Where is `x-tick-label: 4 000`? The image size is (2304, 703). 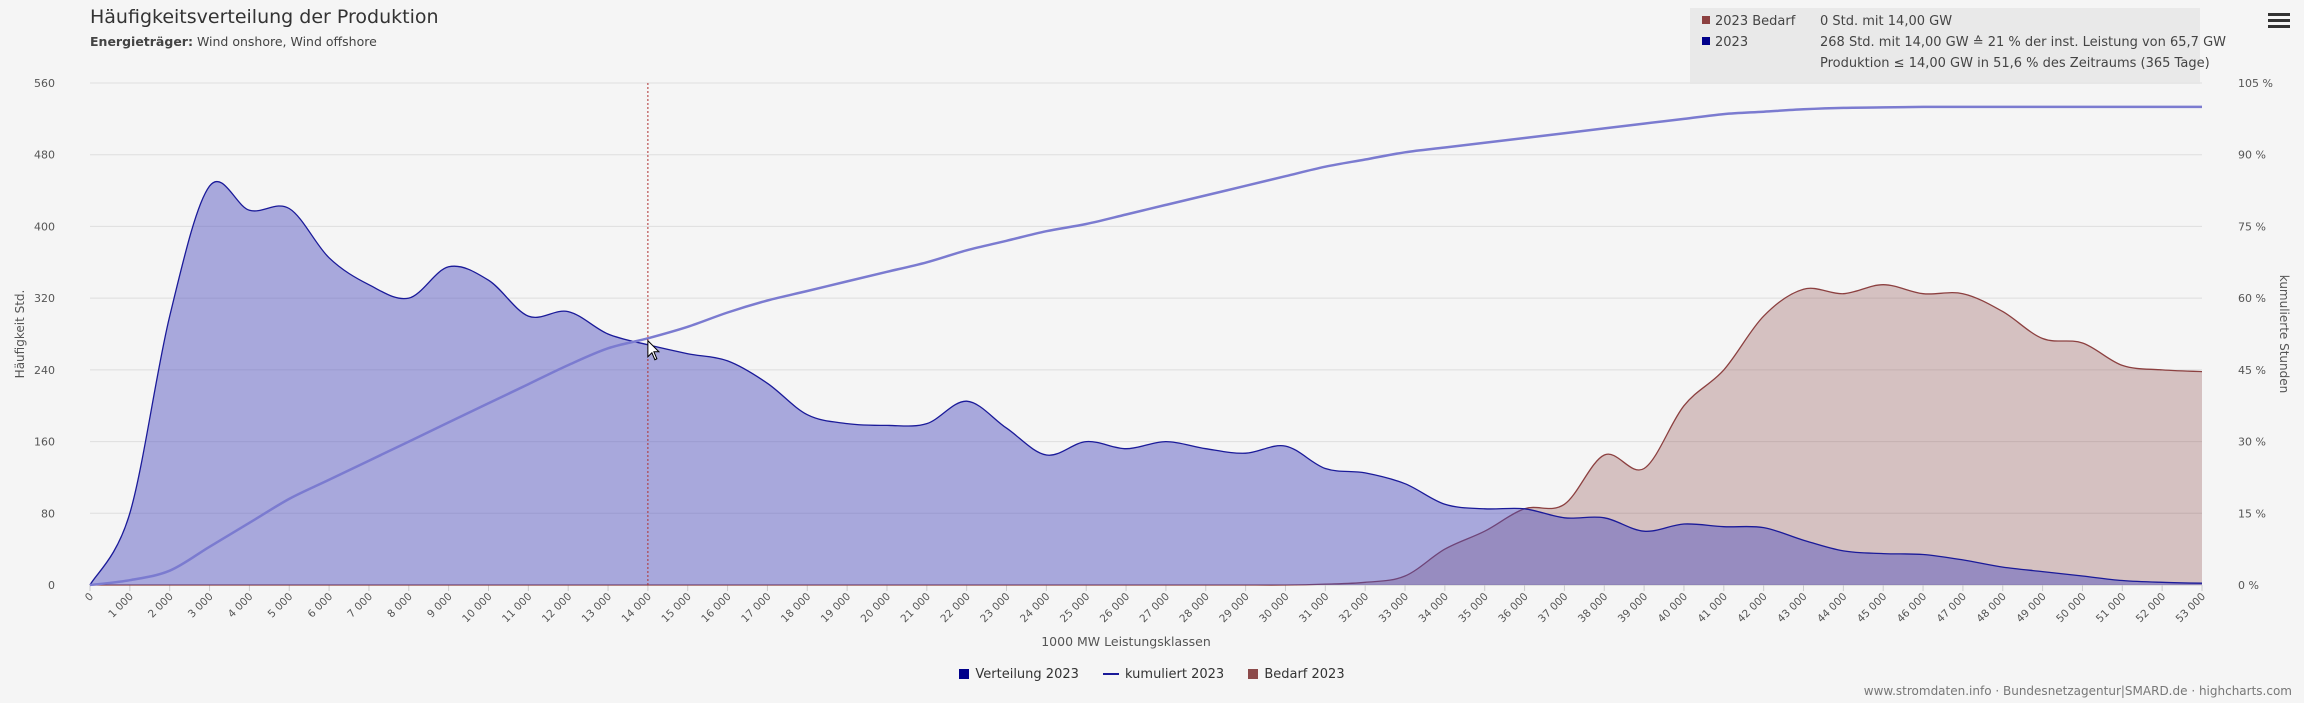 x-tick-label: 4 000 is located at coordinates (241, 606).